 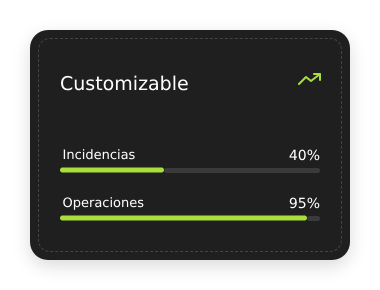 I want to click on y-tick-label: Operaciones, so click(x=103, y=203).